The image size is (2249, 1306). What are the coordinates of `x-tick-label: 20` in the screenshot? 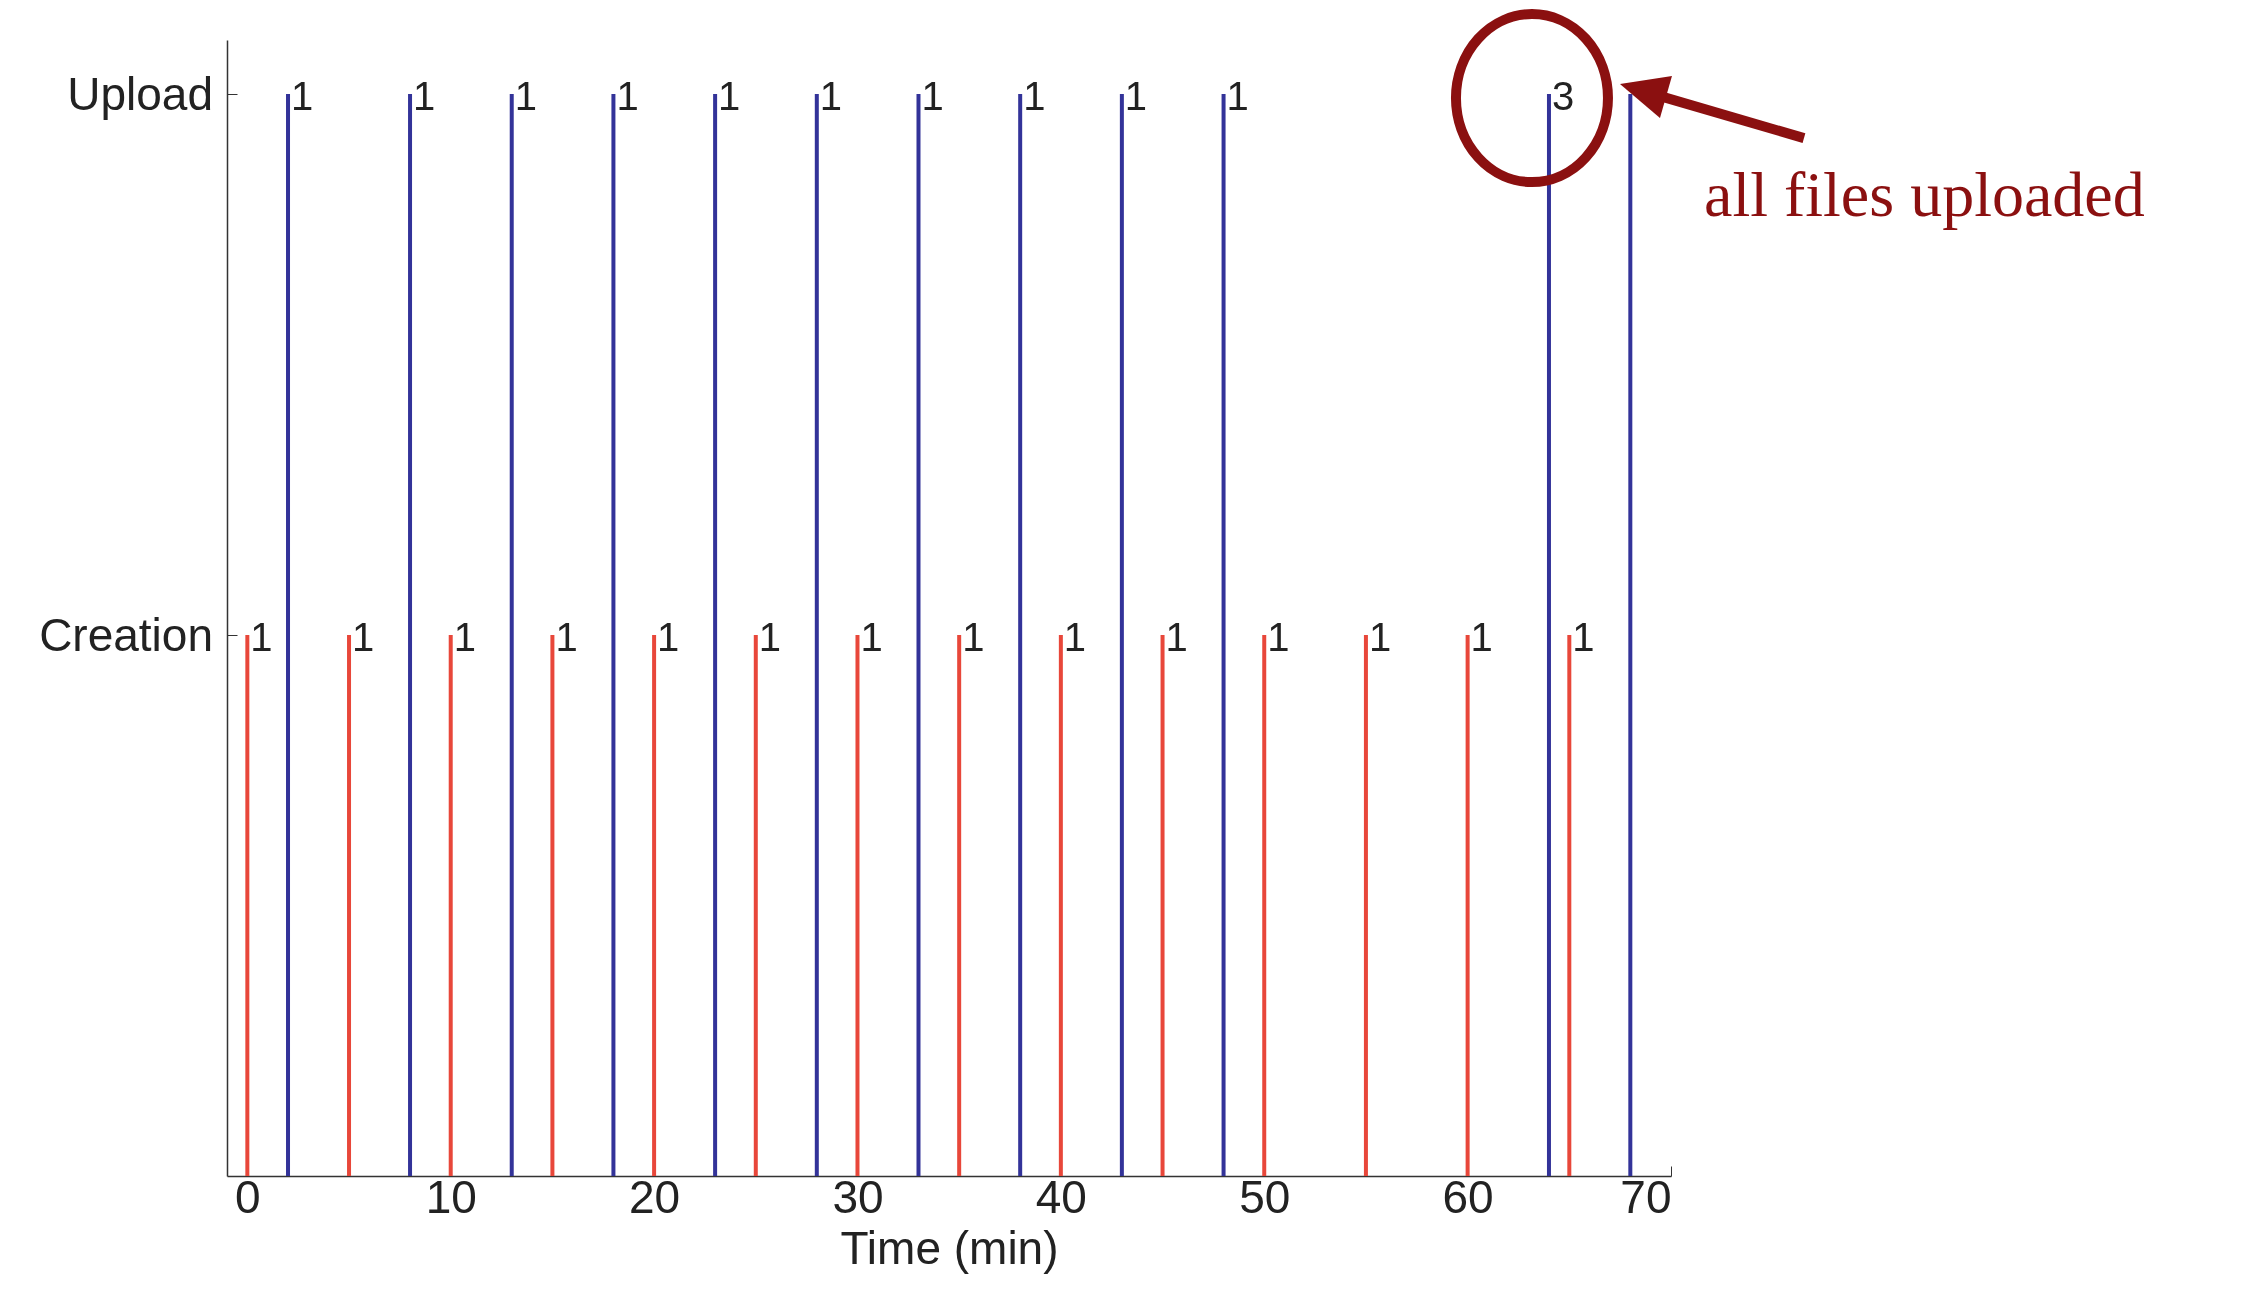 It's located at (655, 1196).